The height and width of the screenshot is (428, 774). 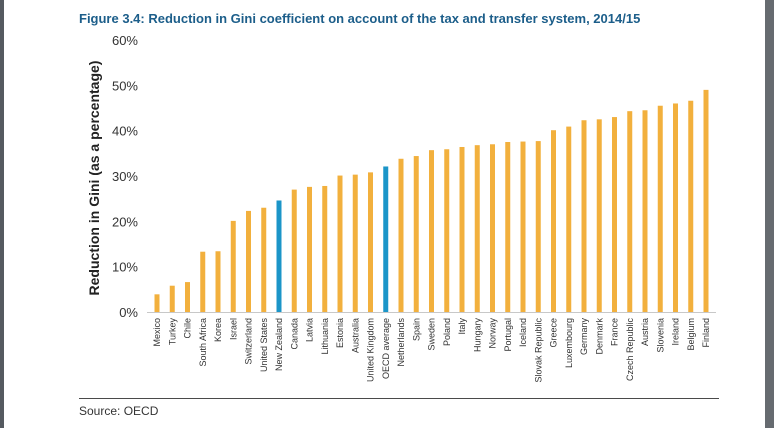 I want to click on x-tick-label: Norway, so click(x=493, y=333).